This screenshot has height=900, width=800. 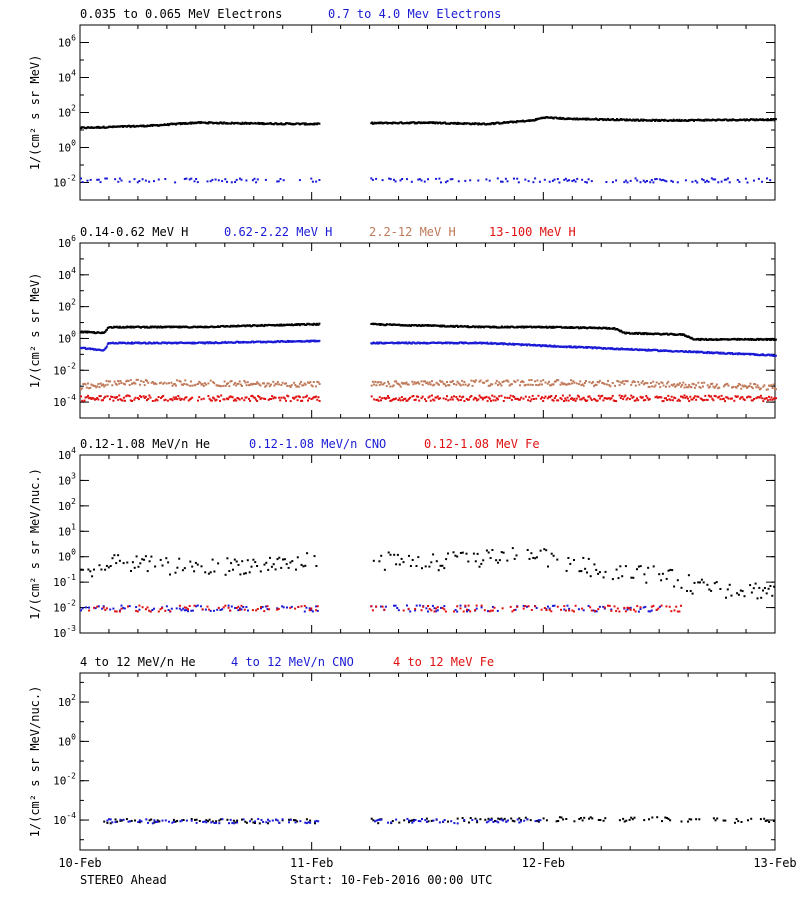 I want to click on legend-entry: 0.62-2.22 MeV H, so click(x=278, y=232).